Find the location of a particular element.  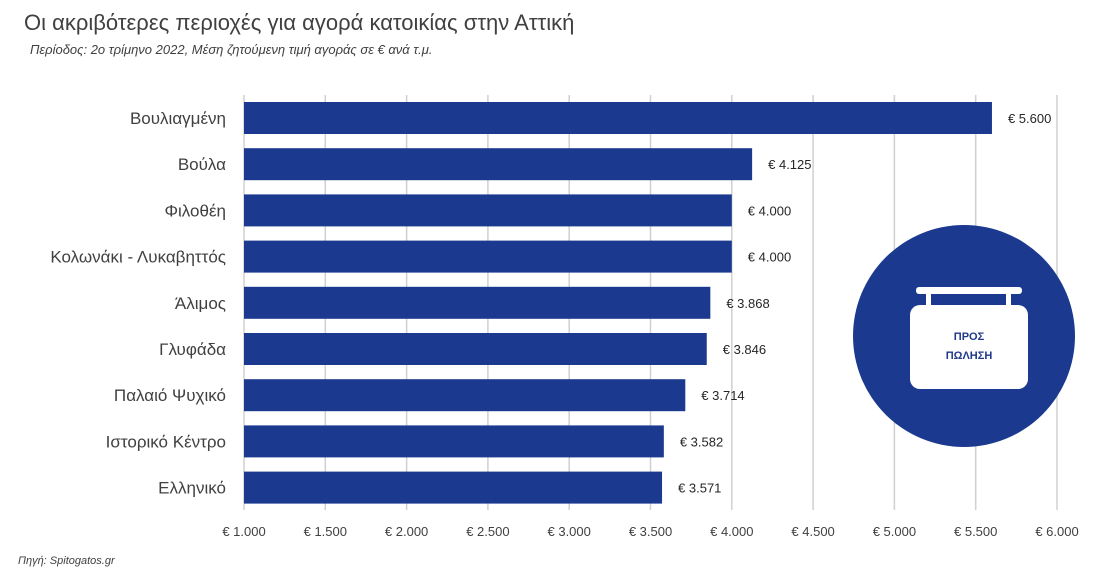

data-label: € 4.125 is located at coordinates (789, 164).